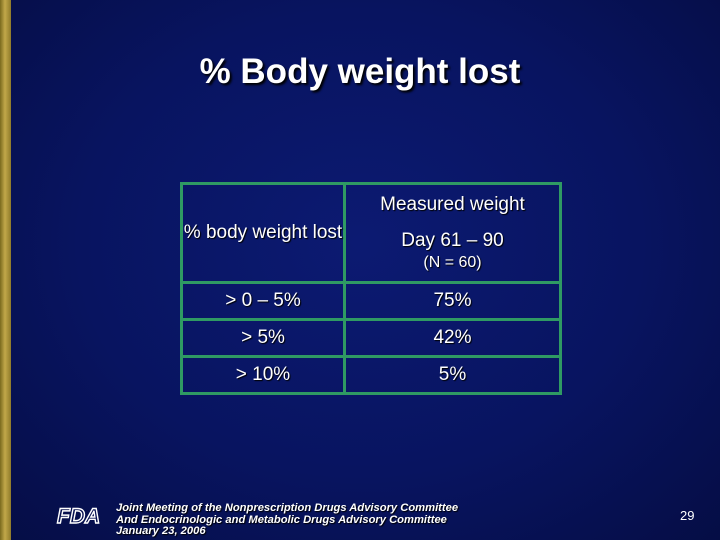 The width and height of the screenshot is (720, 540). What do you see at coordinates (263, 233) in the screenshot?
I see `header-body-weight-lost: % body weight lost` at bounding box center [263, 233].